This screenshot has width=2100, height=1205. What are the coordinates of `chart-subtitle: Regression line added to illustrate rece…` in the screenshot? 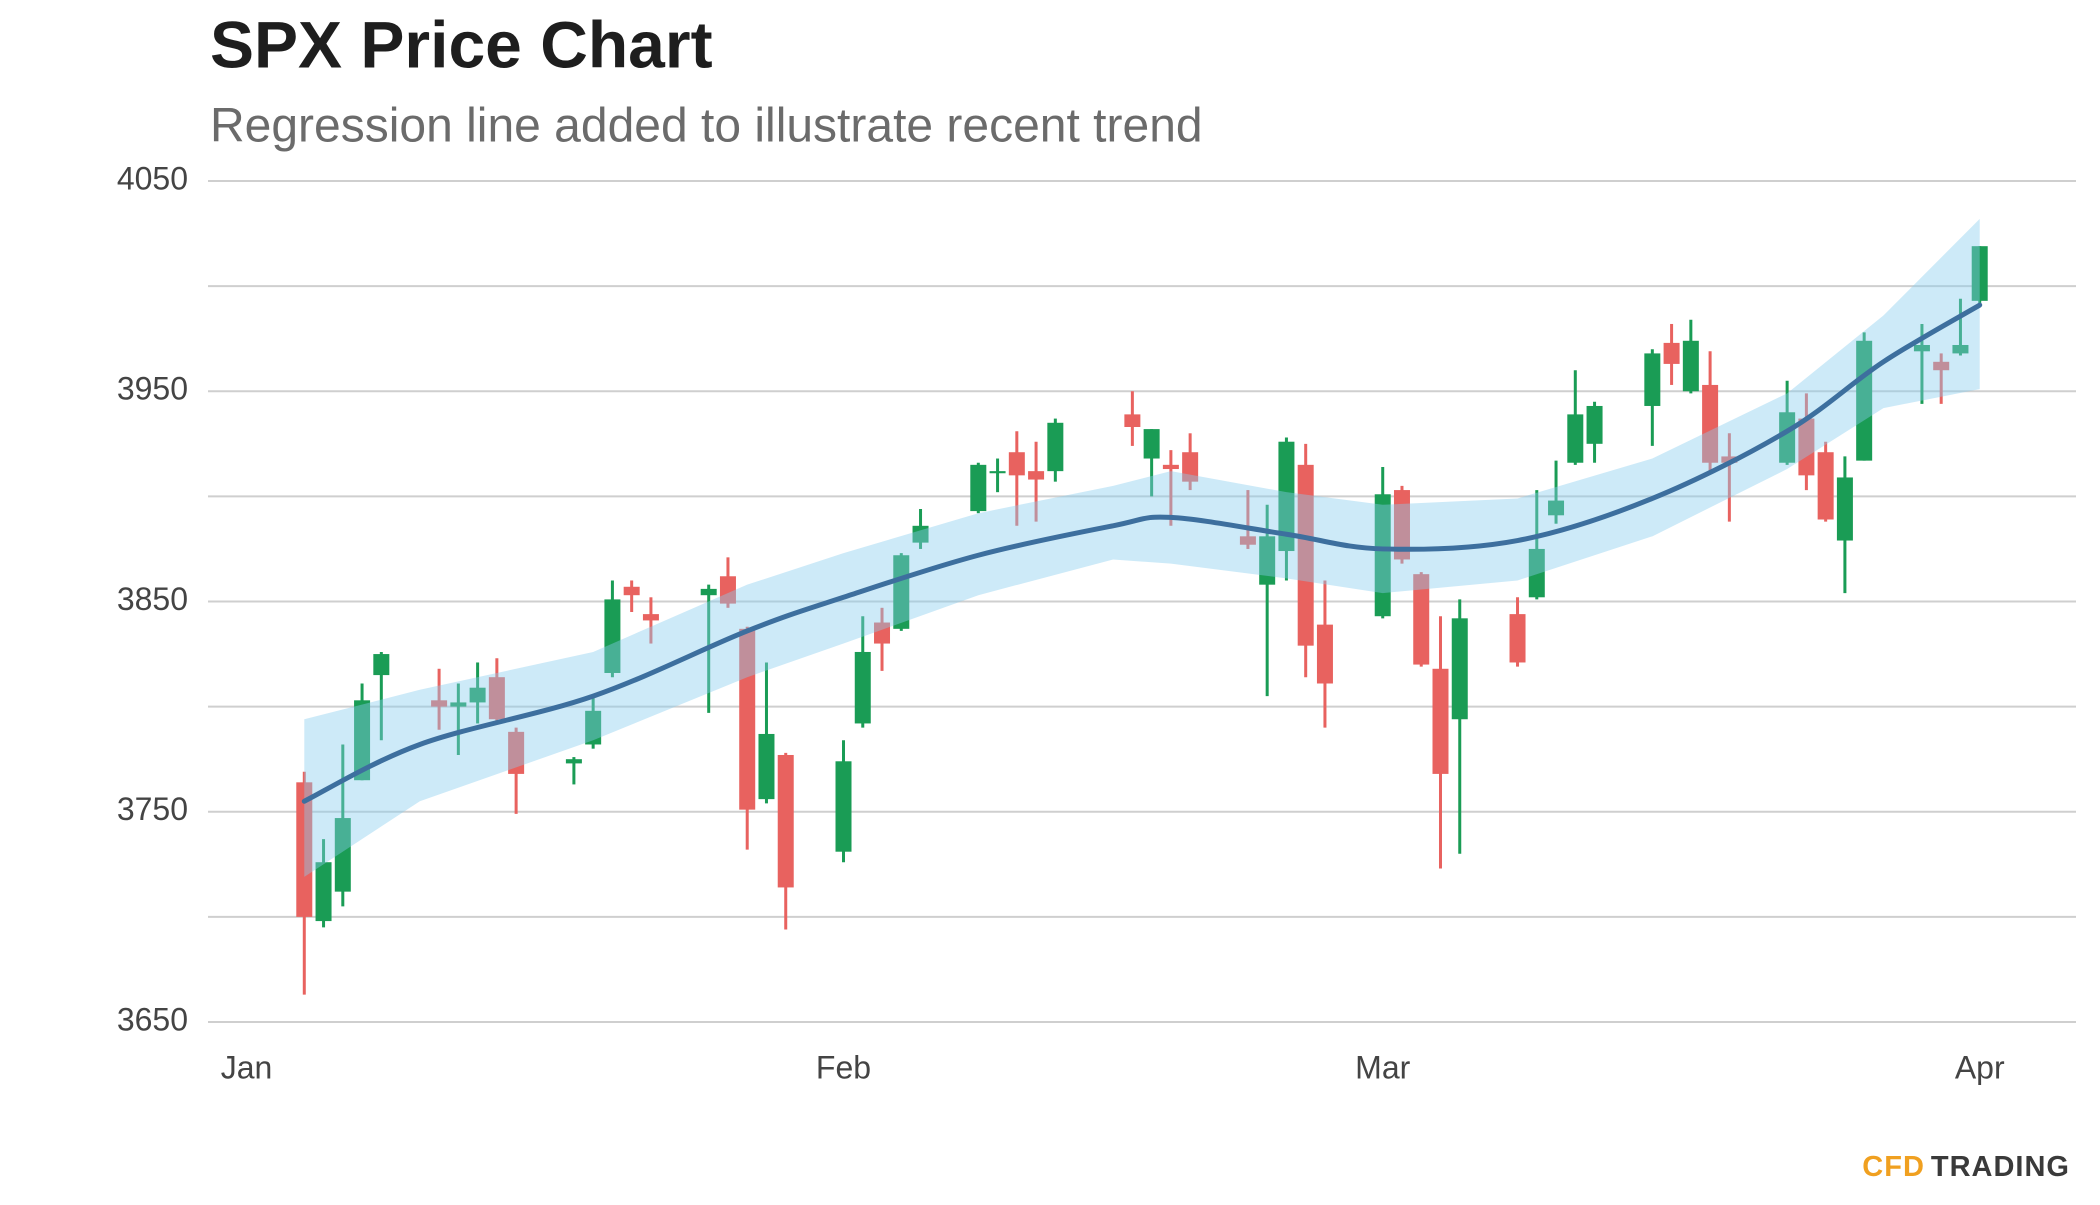 It's located at (706, 126).